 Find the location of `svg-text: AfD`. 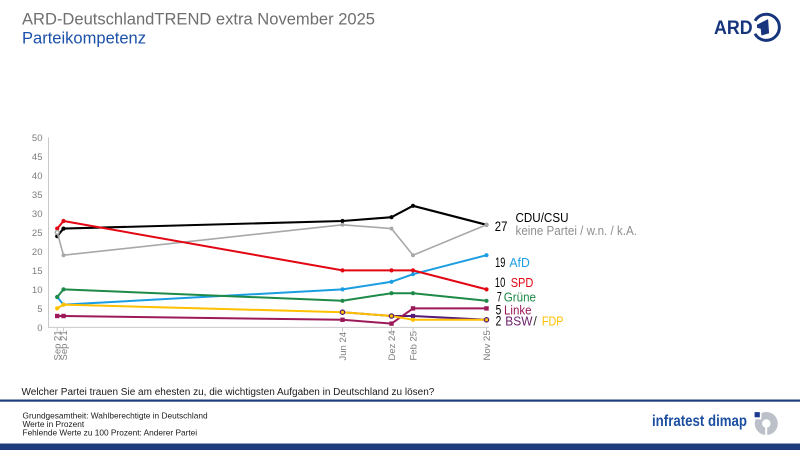

svg-text: AfD is located at coordinates (519, 262).